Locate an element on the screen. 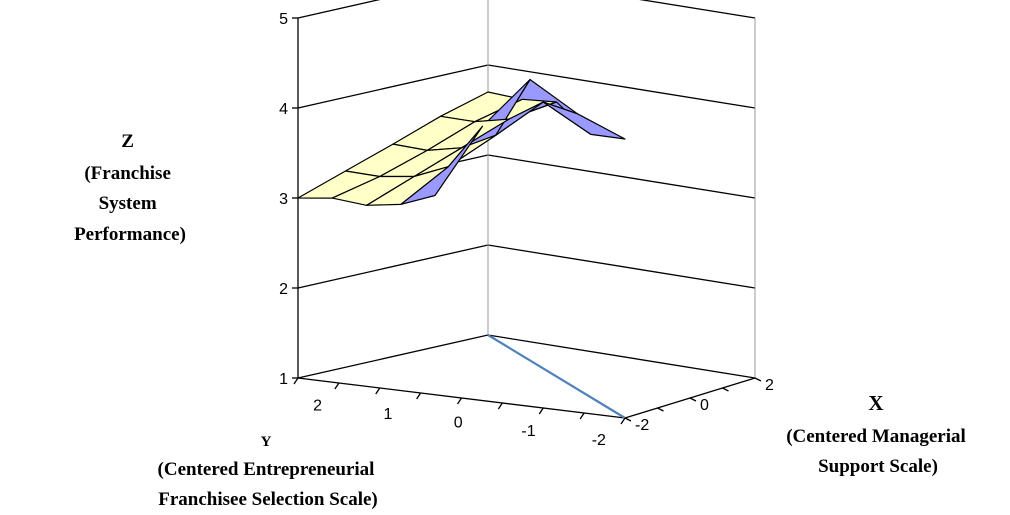  y-tick-label: -1 is located at coordinates (528, 431).